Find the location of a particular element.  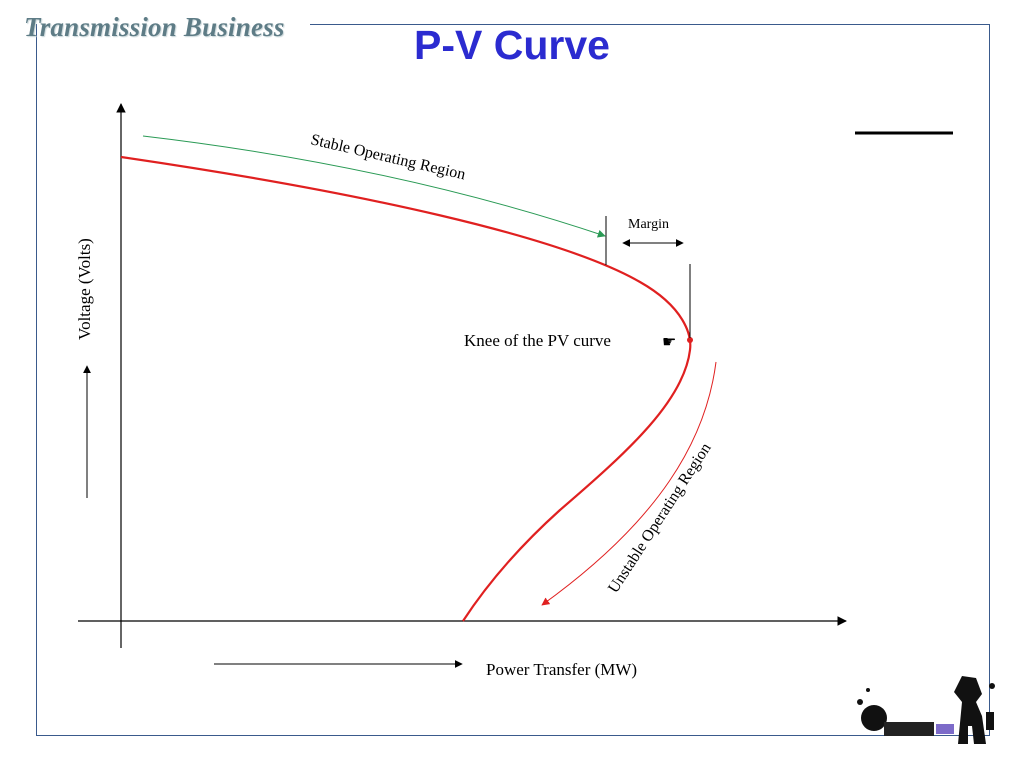

stable-region-arrow is located at coordinates (374, 186).